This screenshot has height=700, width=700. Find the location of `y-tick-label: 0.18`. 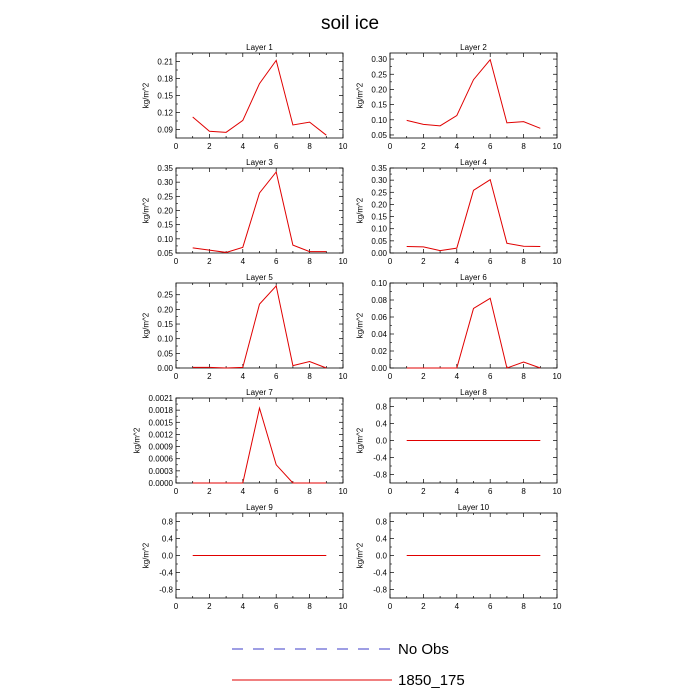

y-tick-label: 0.18 is located at coordinates (165, 79).